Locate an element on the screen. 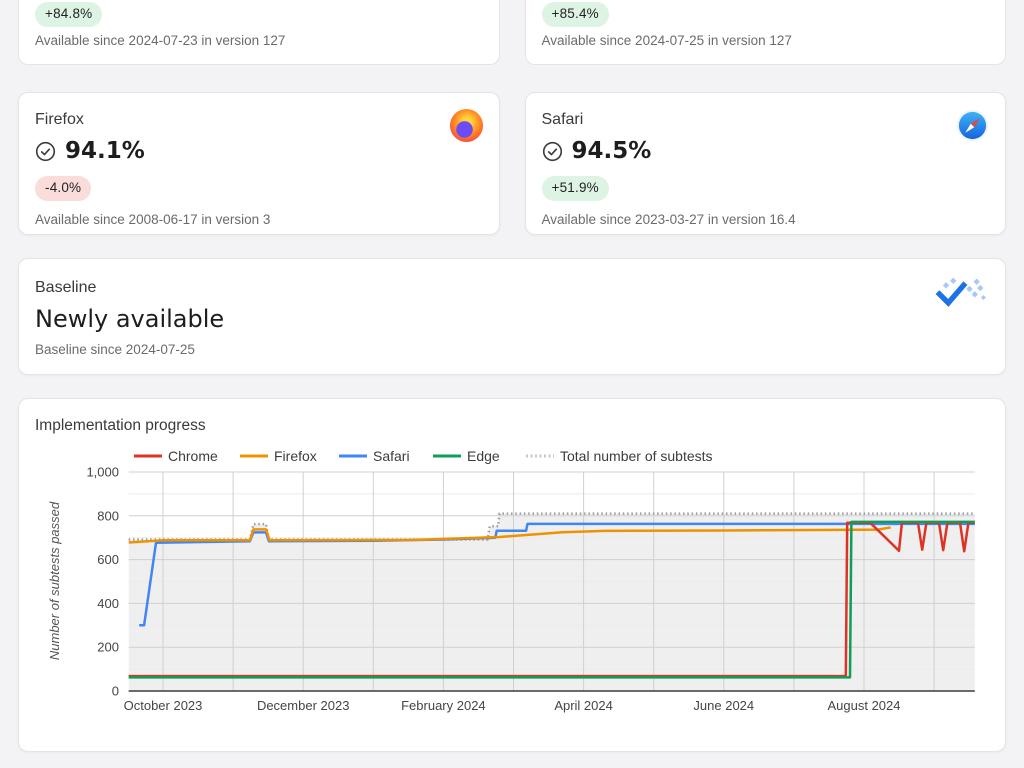 Image resolution: width=1024 pixels, height=768 pixels. baseline-status: Newly available is located at coordinates (130, 319).